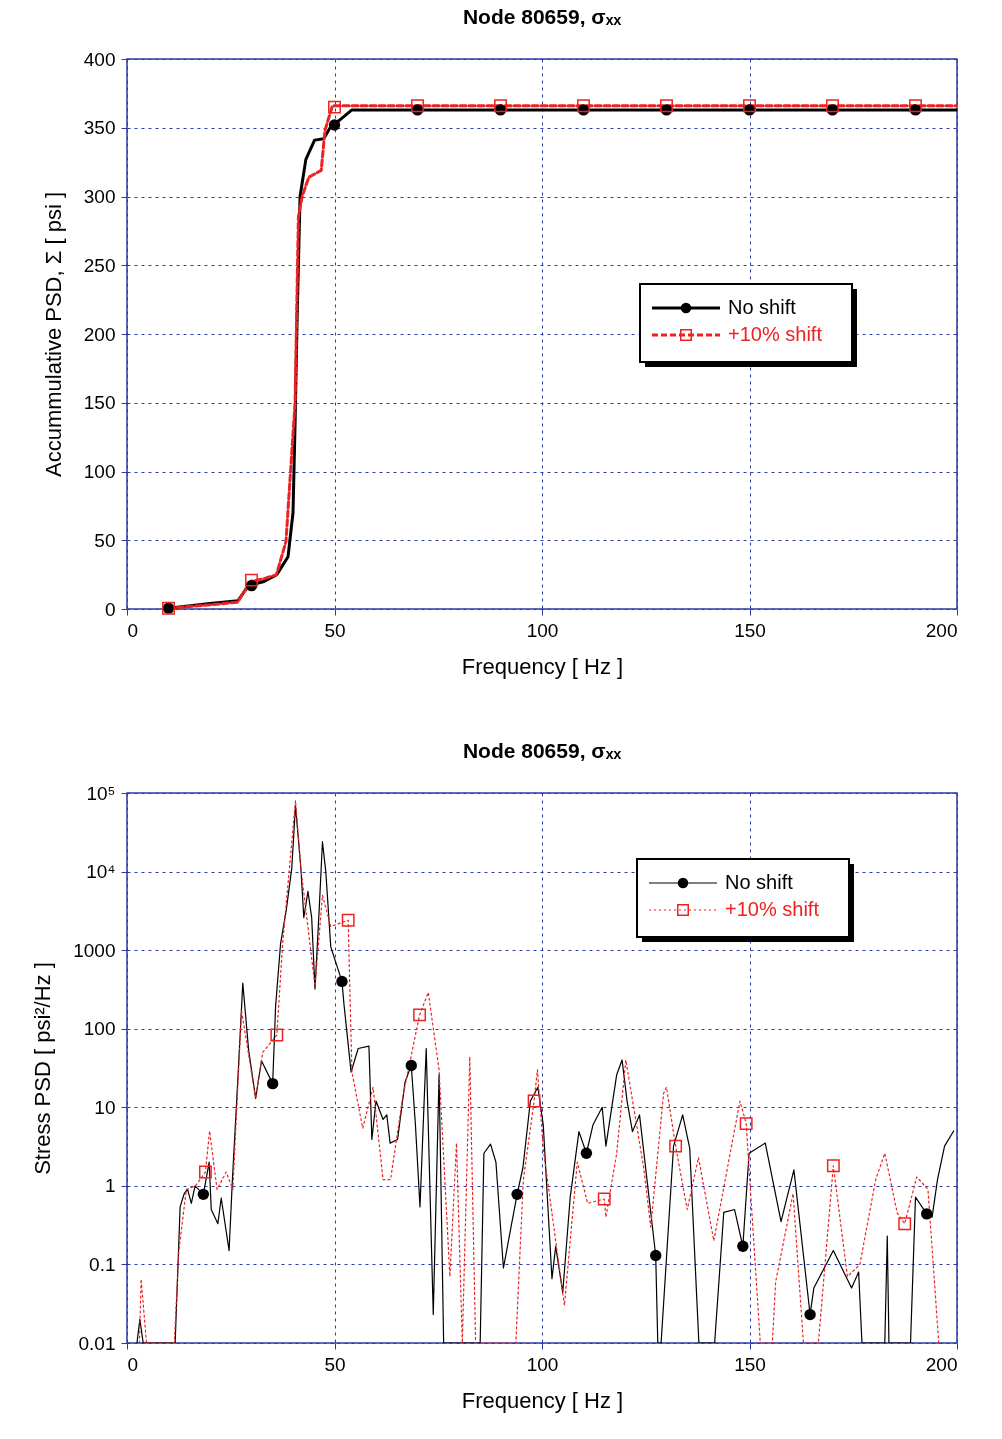 Image resolution: width=1002 pixels, height=1439 pixels. I want to click on y-tick-label: 1, so click(110, 1186).